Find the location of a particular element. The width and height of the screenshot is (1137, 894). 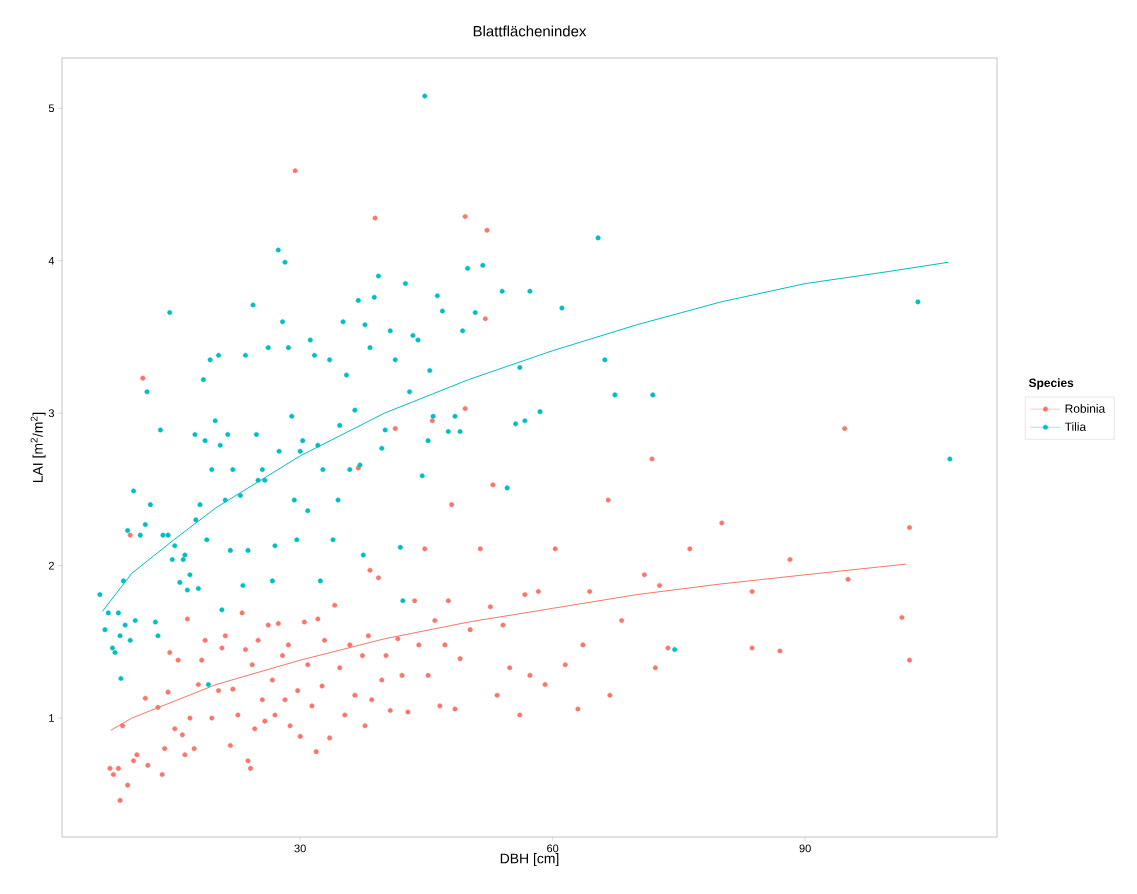

x-tick-label: 60 is located at coordinates (553, 848).